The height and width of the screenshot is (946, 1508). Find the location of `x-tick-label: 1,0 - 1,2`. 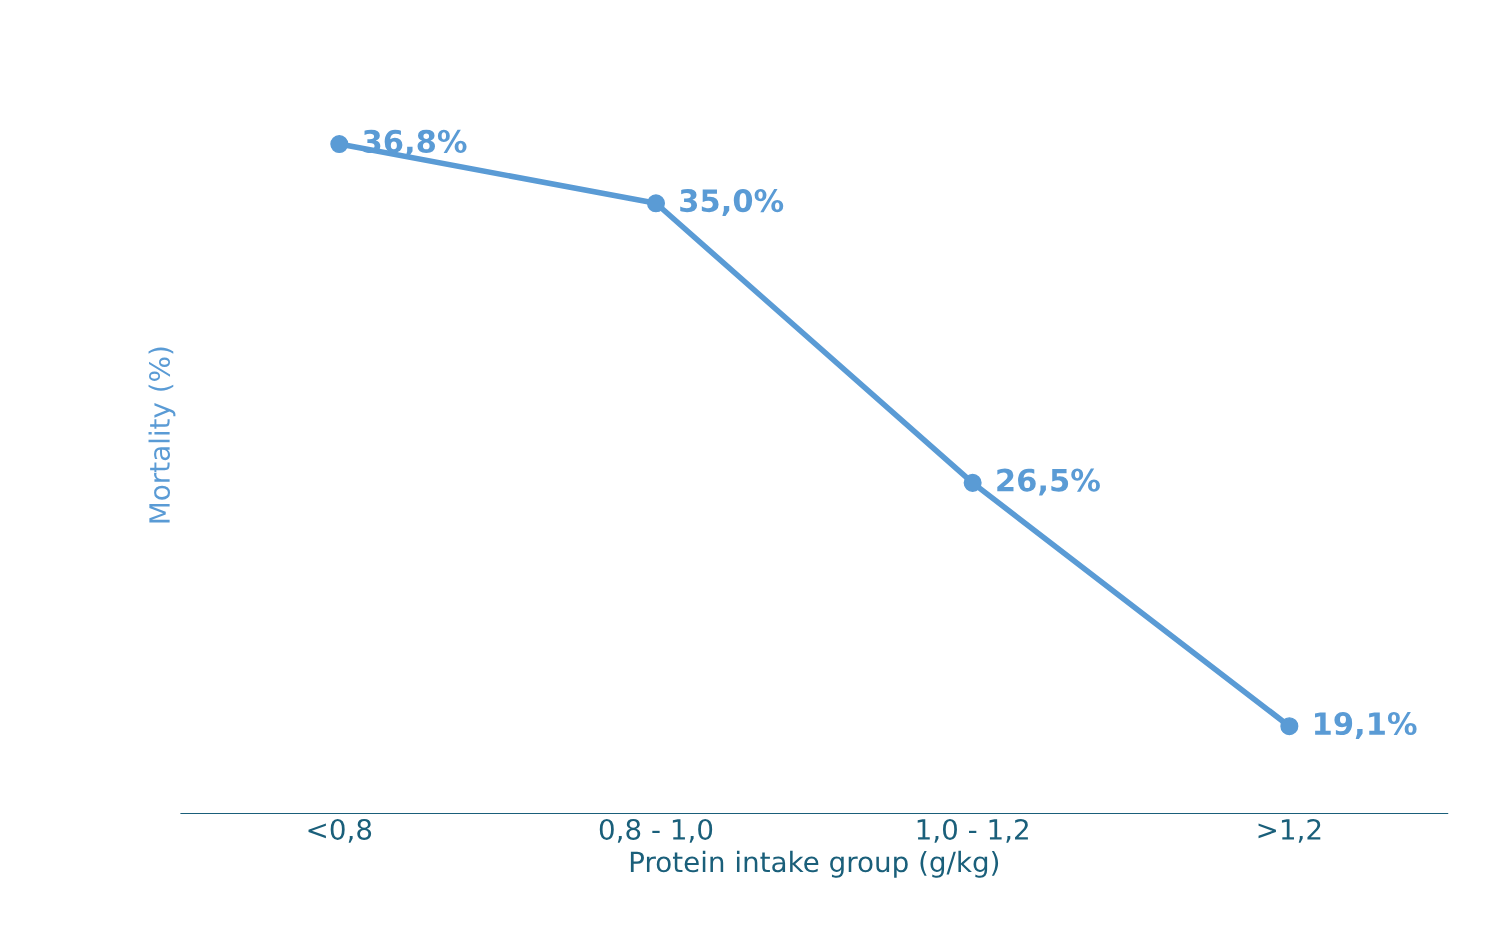

x-tick-label: 1,0 - 1,2 is located at coordinates (972, 830).